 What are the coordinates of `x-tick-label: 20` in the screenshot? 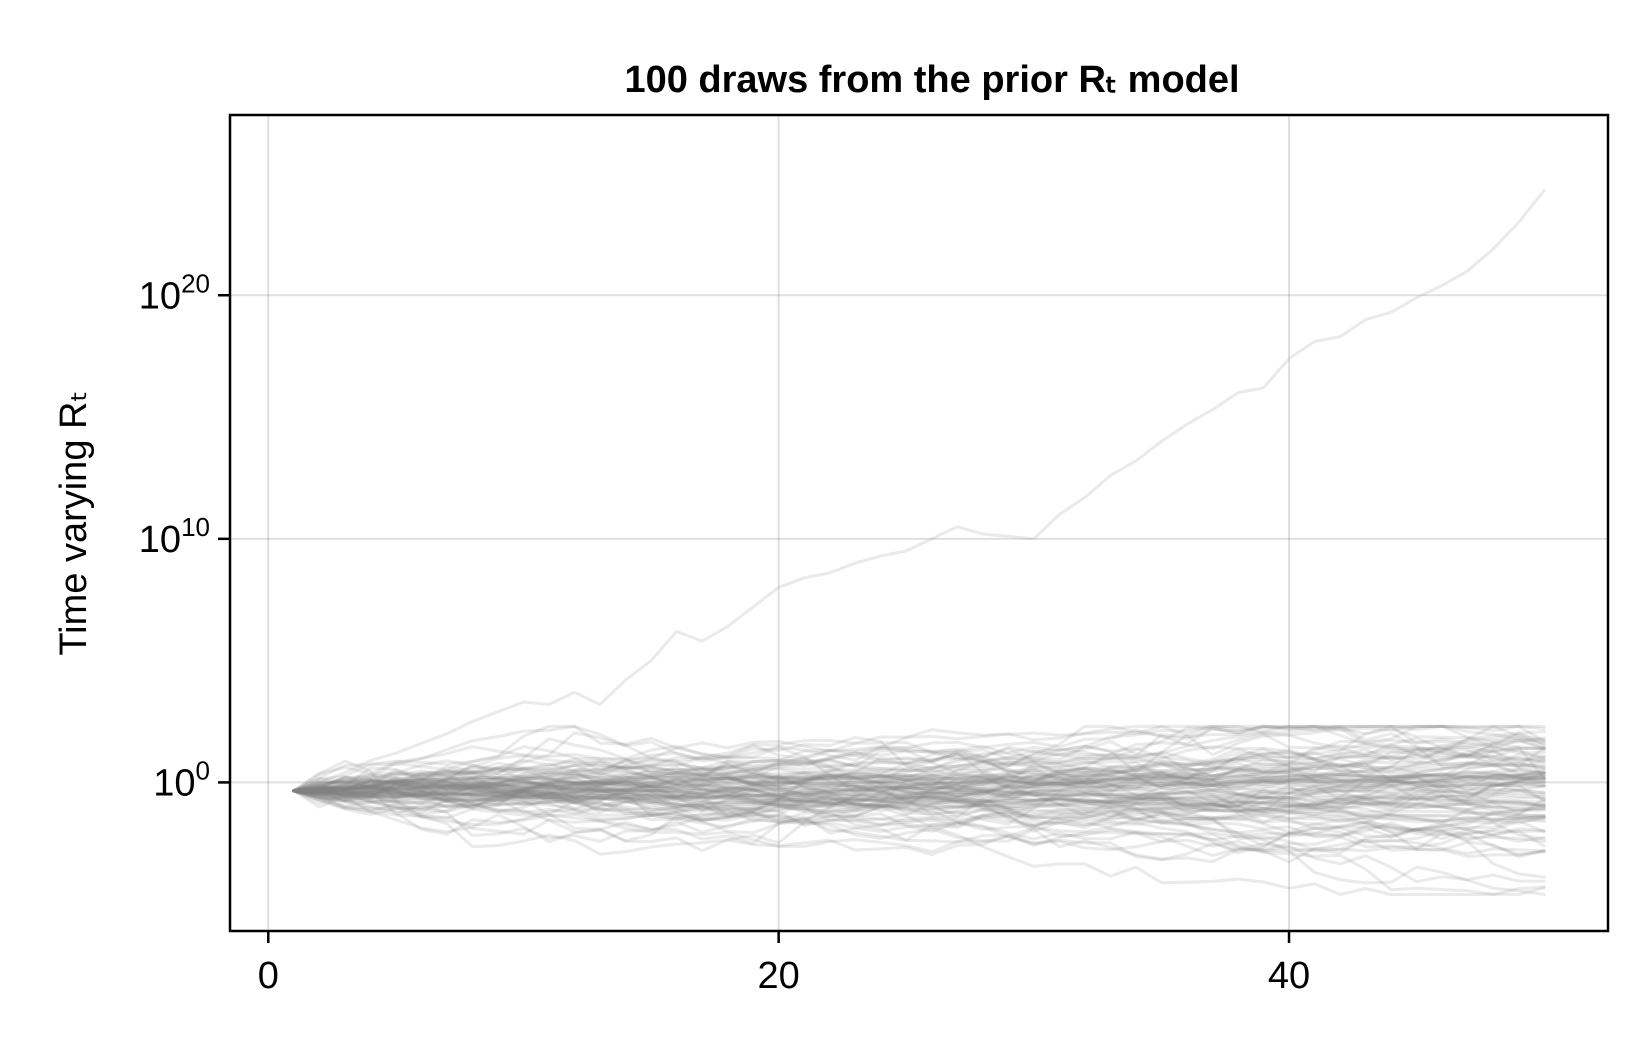 It's located at (779, 976).